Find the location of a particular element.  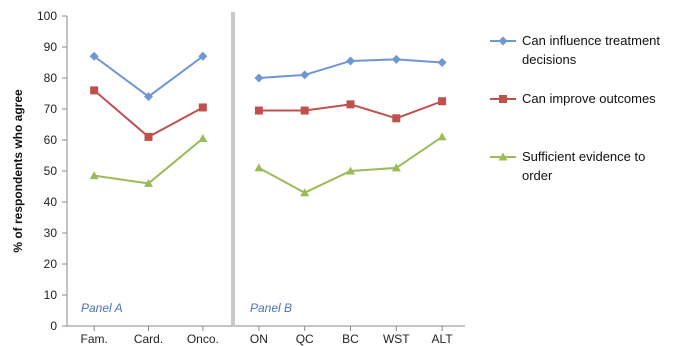

x-tick-label: Onco. is located at coordinates (203, 339).